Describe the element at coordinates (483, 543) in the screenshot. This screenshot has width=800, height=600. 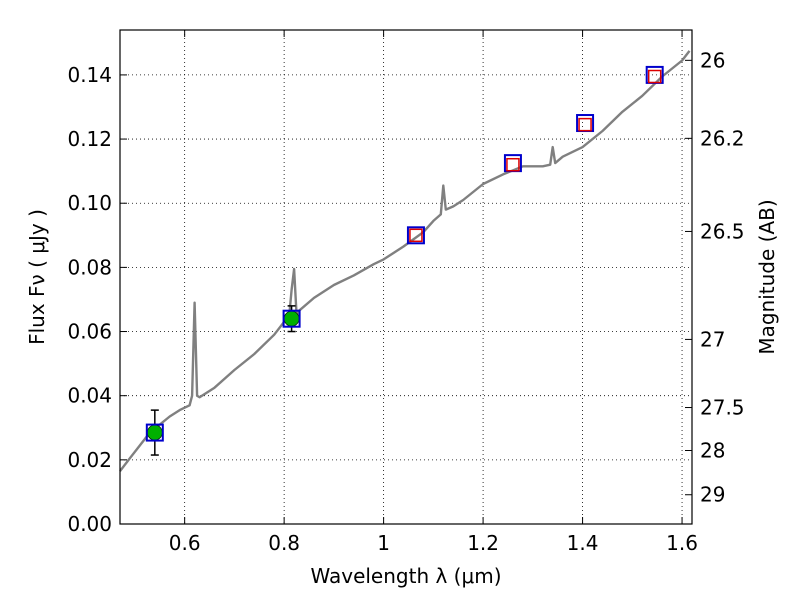
I see `x-tick-label: 1.2` at that location.